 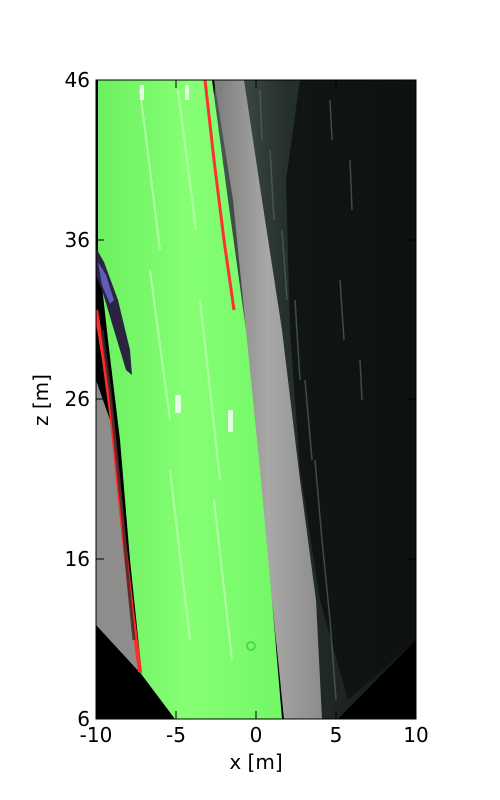 What do you see at coordinates (96, 735) in the screenshot?
I see `x-tick-label: -10` at bounding box center [96, 735].